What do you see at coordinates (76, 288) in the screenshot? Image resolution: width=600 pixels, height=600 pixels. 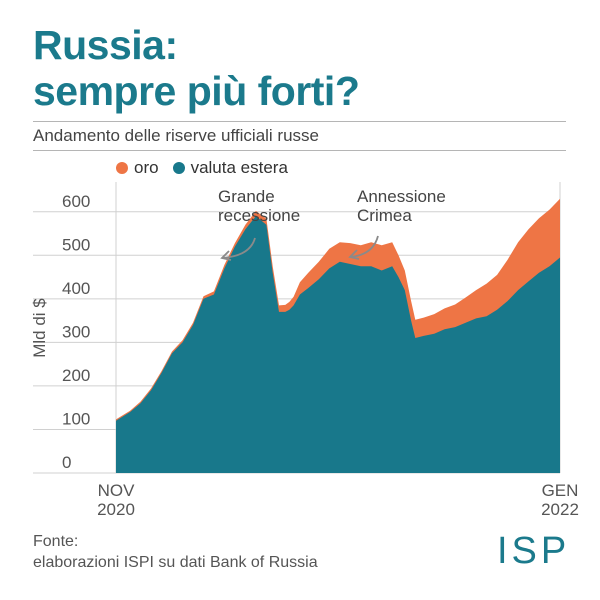 I see `y-tick-label-400: 400` at bounding box center [76, 288].